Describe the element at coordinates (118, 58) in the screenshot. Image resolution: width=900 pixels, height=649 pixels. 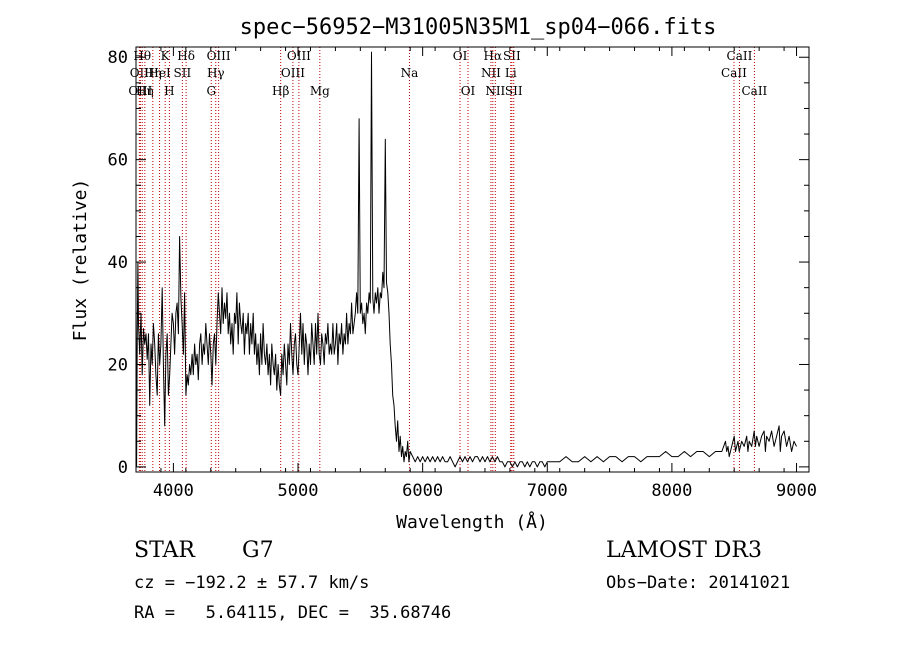
I see `y-tick-label: 80` at that location.